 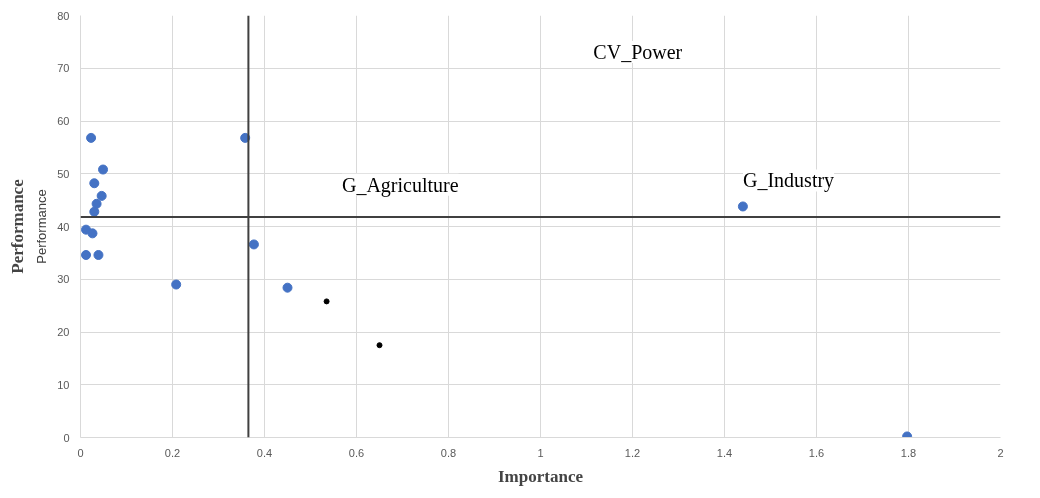 I want to click on x-tick-label: 0.2, so click(x=172, y=452).